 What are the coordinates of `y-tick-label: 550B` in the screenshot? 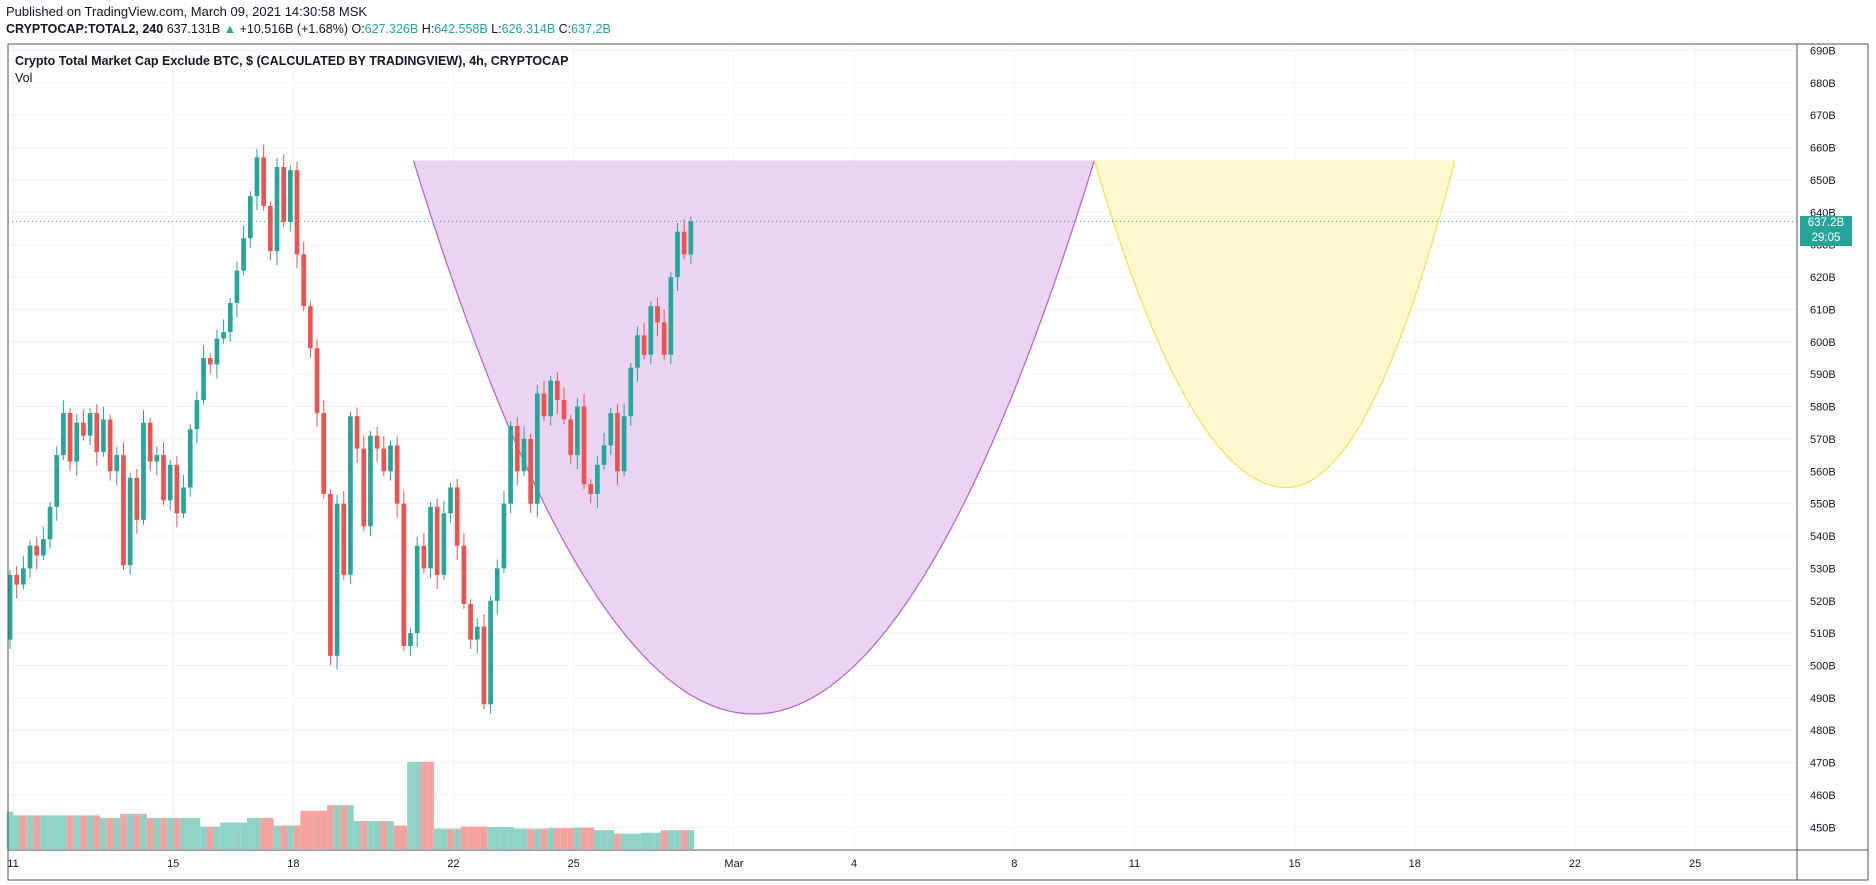 It's located at (1823, 505).